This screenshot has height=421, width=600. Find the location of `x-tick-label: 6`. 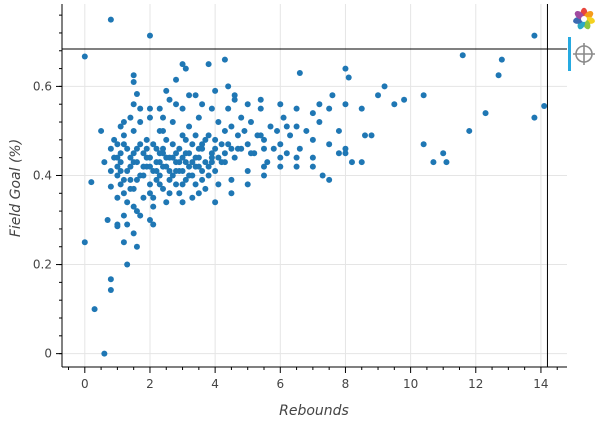

x-tick-label: 6 is located at coordinates (280, 384).